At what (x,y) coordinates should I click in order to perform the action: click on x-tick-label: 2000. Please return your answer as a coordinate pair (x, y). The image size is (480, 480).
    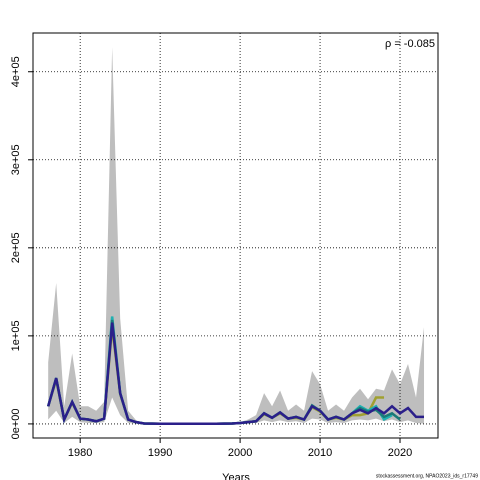
    Looking at the image, I should click on (240, 453).